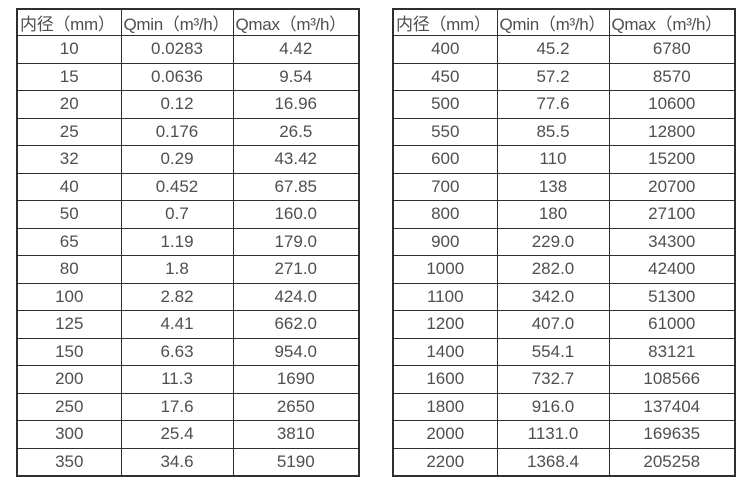 This screenshot has width=750, height=483. What do you see at coordinates (188, 104) in the screenshot?
I see `table-row: 20 0.12 16.96` at bounding box center [188, 104].